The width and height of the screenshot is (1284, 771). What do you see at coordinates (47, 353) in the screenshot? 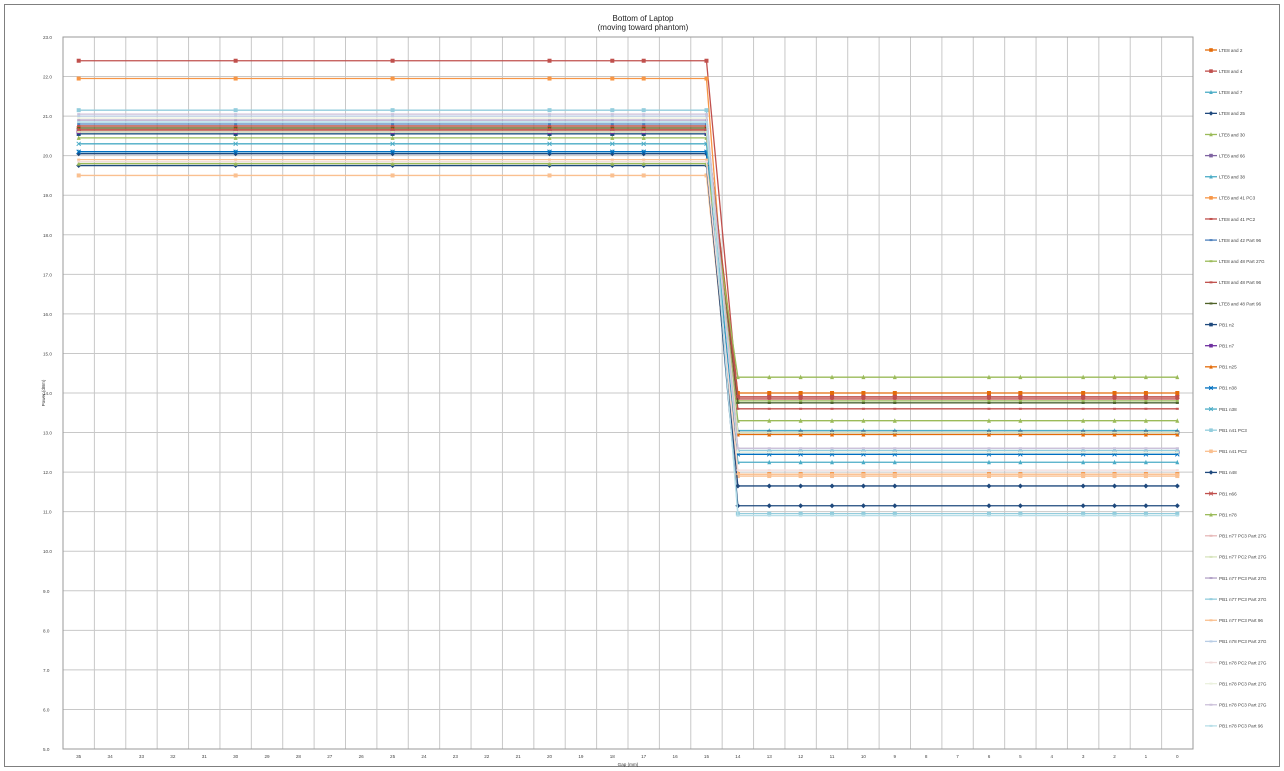
I see `y-tick-label: 15.0` at bounding box center [47, 353].